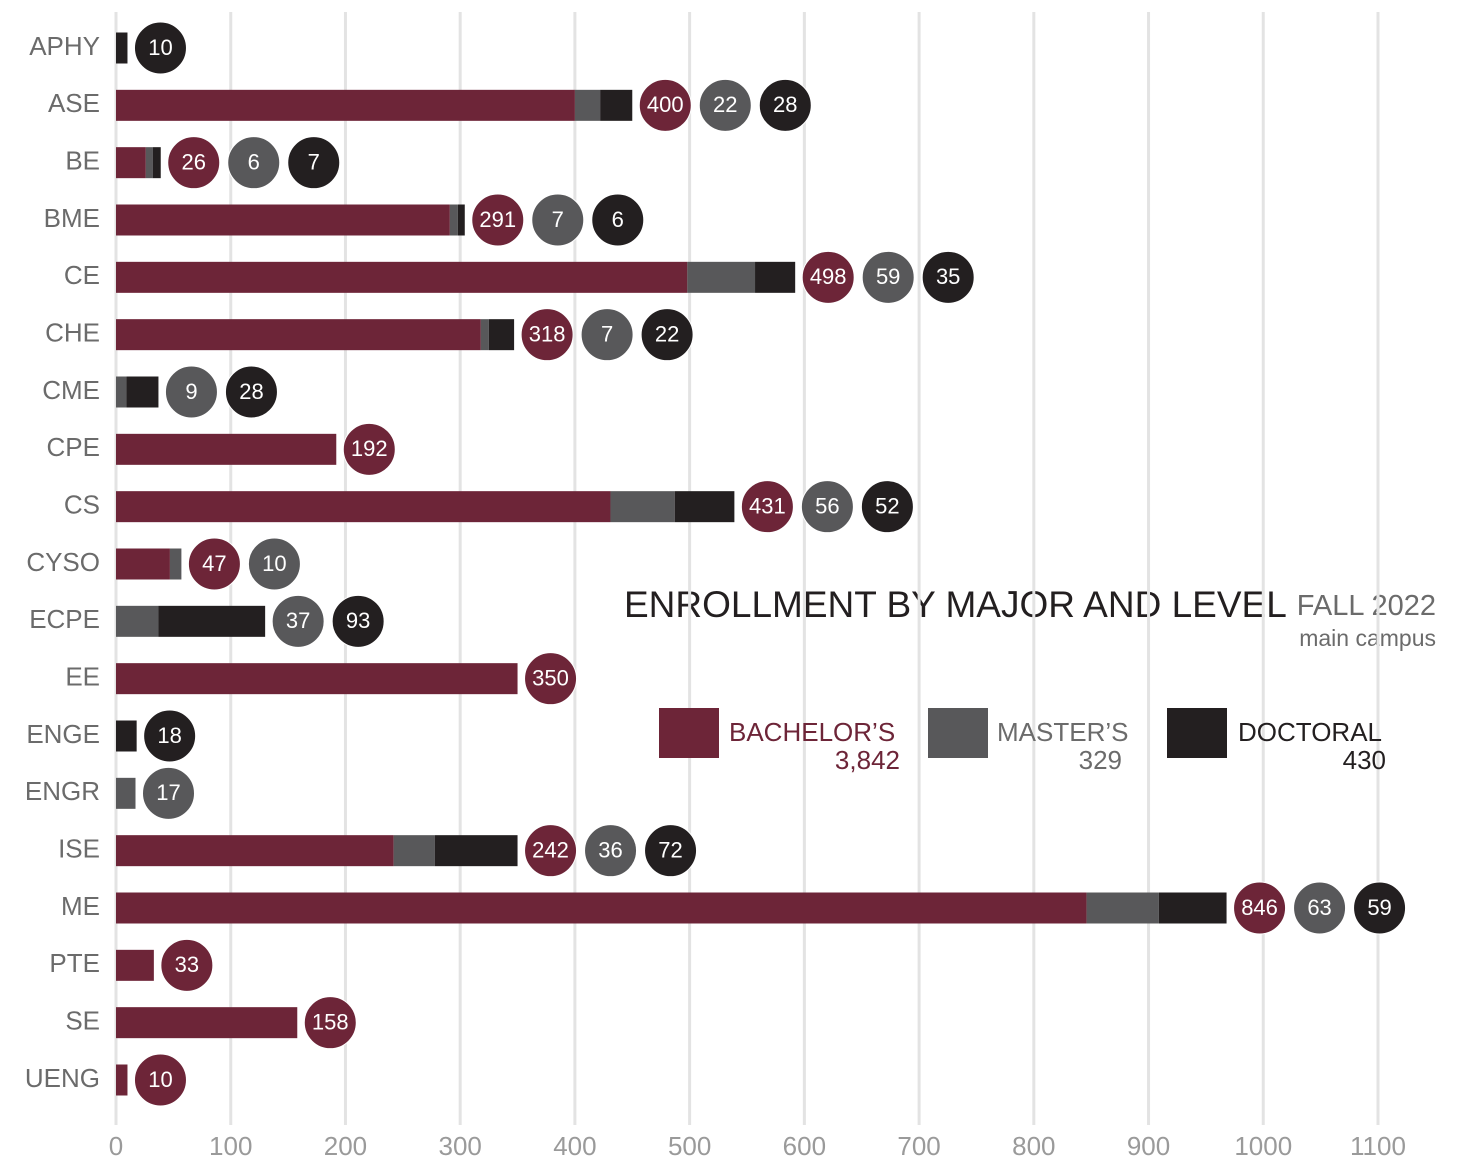  Describe the element at coordinates (1263, 1146) in the screenshot. I see `x-tick-label: 1000` at that location.